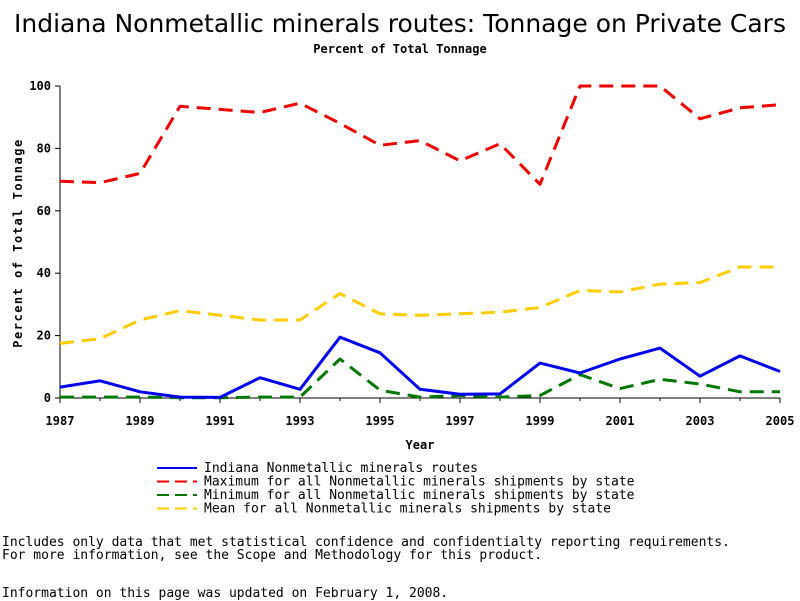 Image resolution: width=800 pixels, height=601 pixels. What do you see at coordinates (47, 398) in the screenshot?
I see `y-tick-label: 0` at bounding box center [47, 398].